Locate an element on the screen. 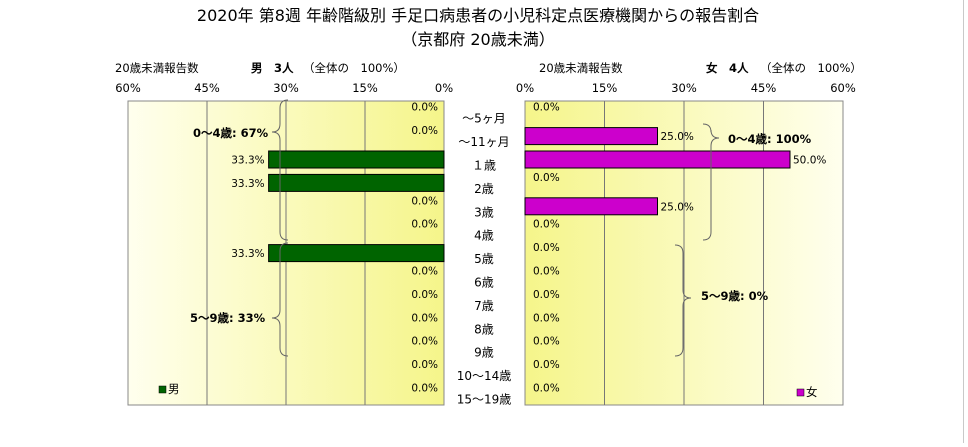  category-labels: ～5ヶ月 ～11ヶ月 １歳 2歳 3歳 4歳 5歳 6歳 7歳 8歳 9歳 10～14歳 15～19歳 is located at coordinates (484, 259).